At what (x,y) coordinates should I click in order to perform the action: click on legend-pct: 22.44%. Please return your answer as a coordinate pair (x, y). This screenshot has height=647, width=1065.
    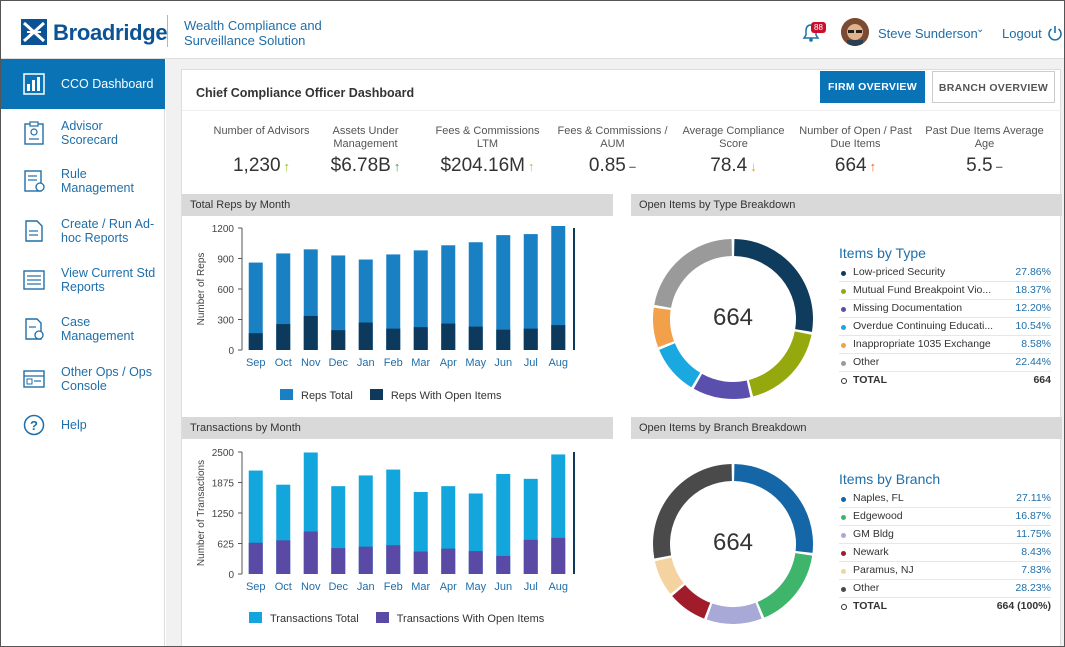
    Looking at the image, I should click on (1033, 362).